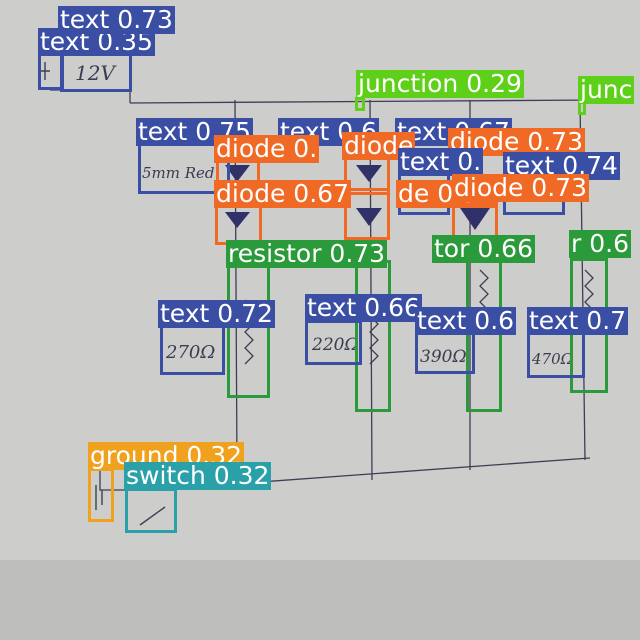 This screenshot has height=640, width=640. What do you see at coordinates (198, 475) in the screenshot?
I see `detection-label-switch: switch 0.32` at bounding box center [198, 475].